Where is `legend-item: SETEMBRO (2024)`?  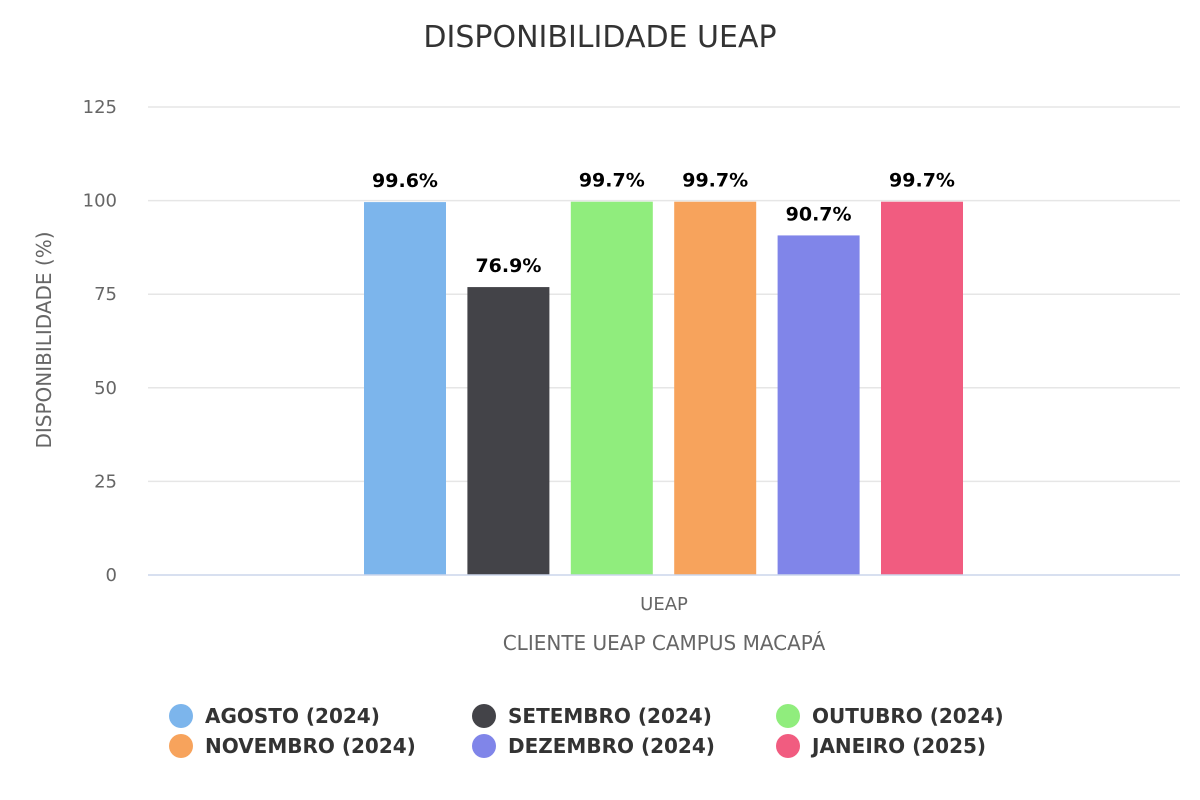
legend-item: SETEMBRO (2024) is located at coordinates (592, 716).